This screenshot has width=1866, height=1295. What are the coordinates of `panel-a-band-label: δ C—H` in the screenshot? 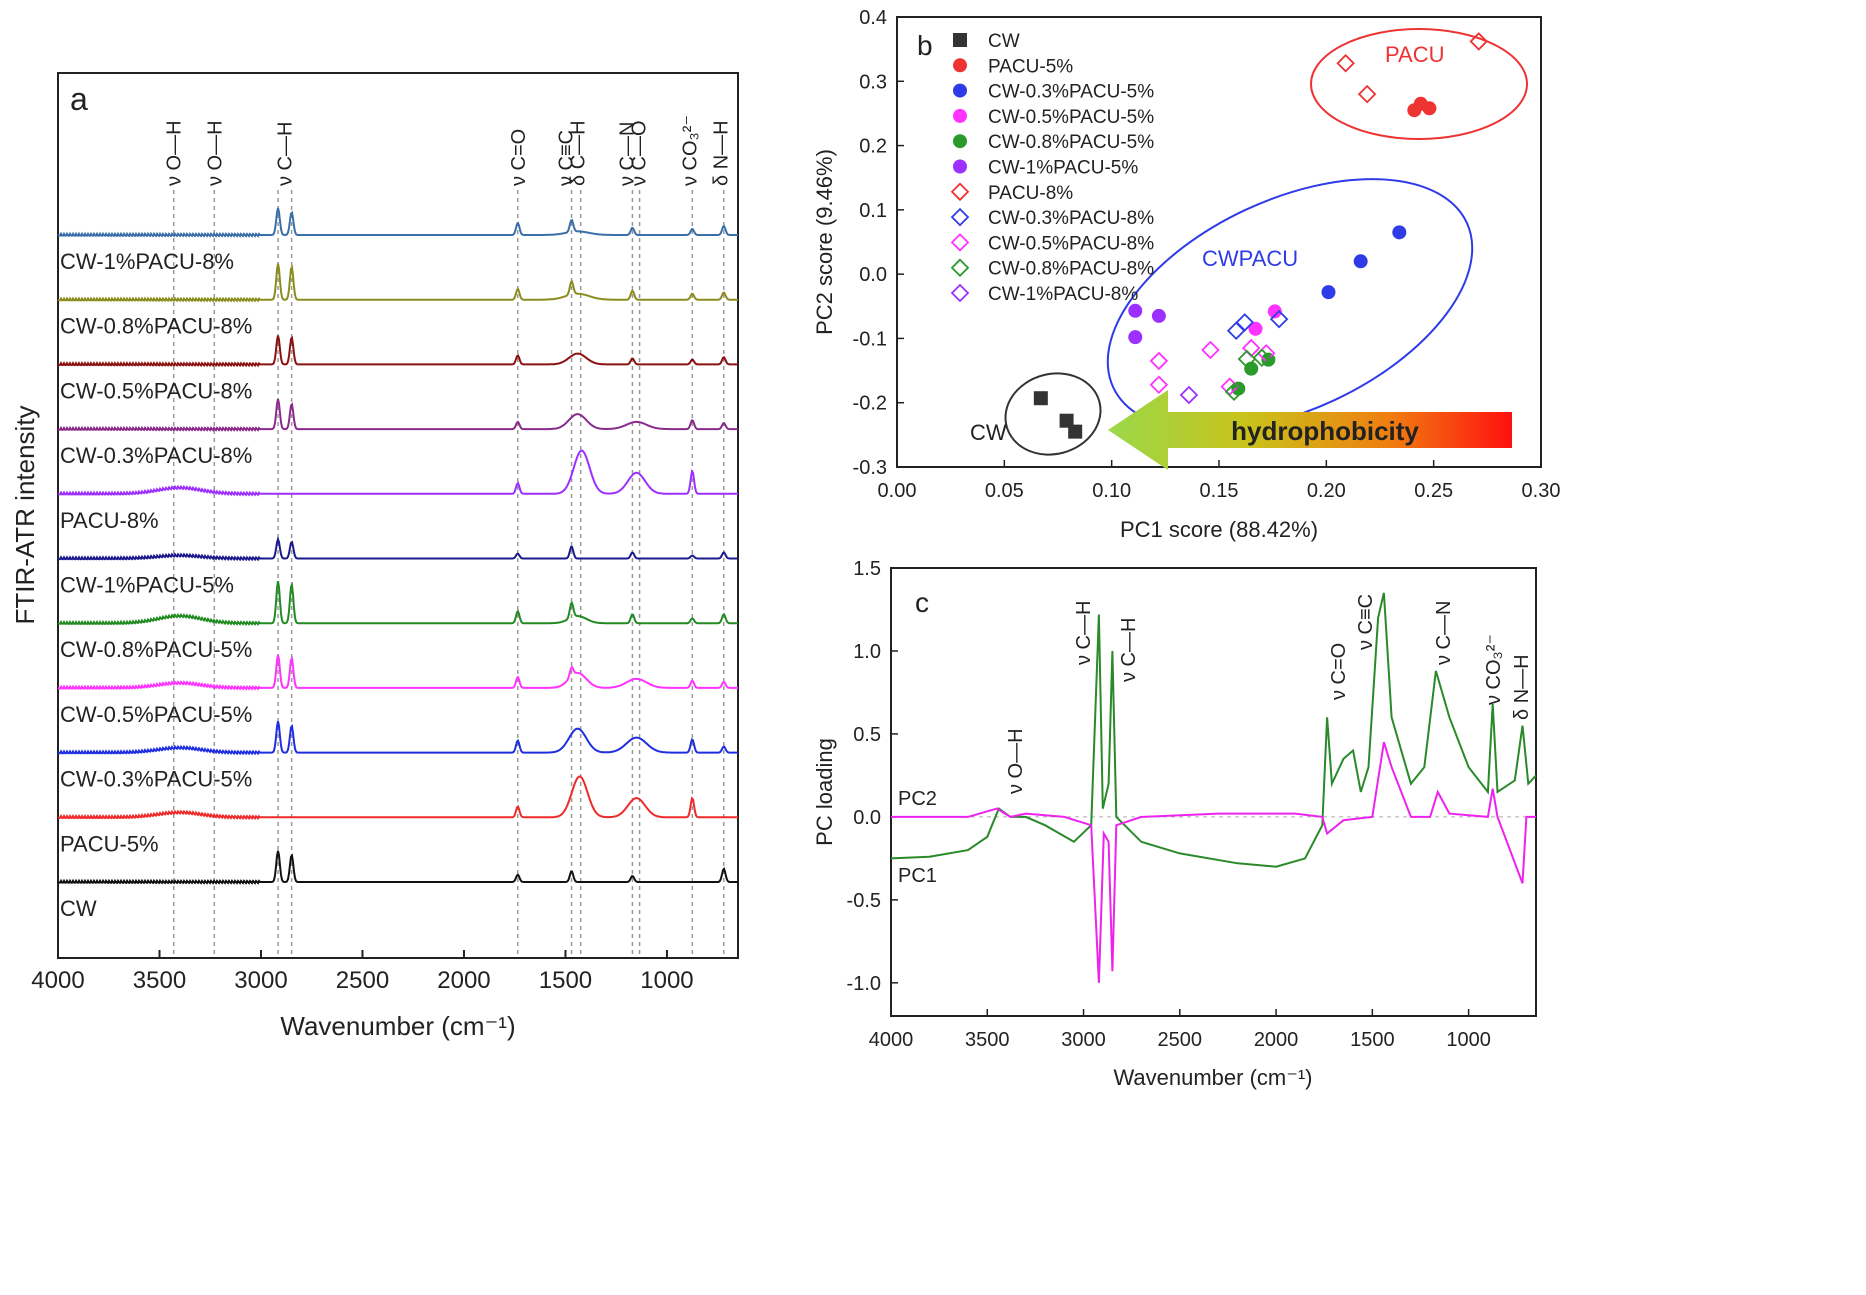 It's located at (579, 153).